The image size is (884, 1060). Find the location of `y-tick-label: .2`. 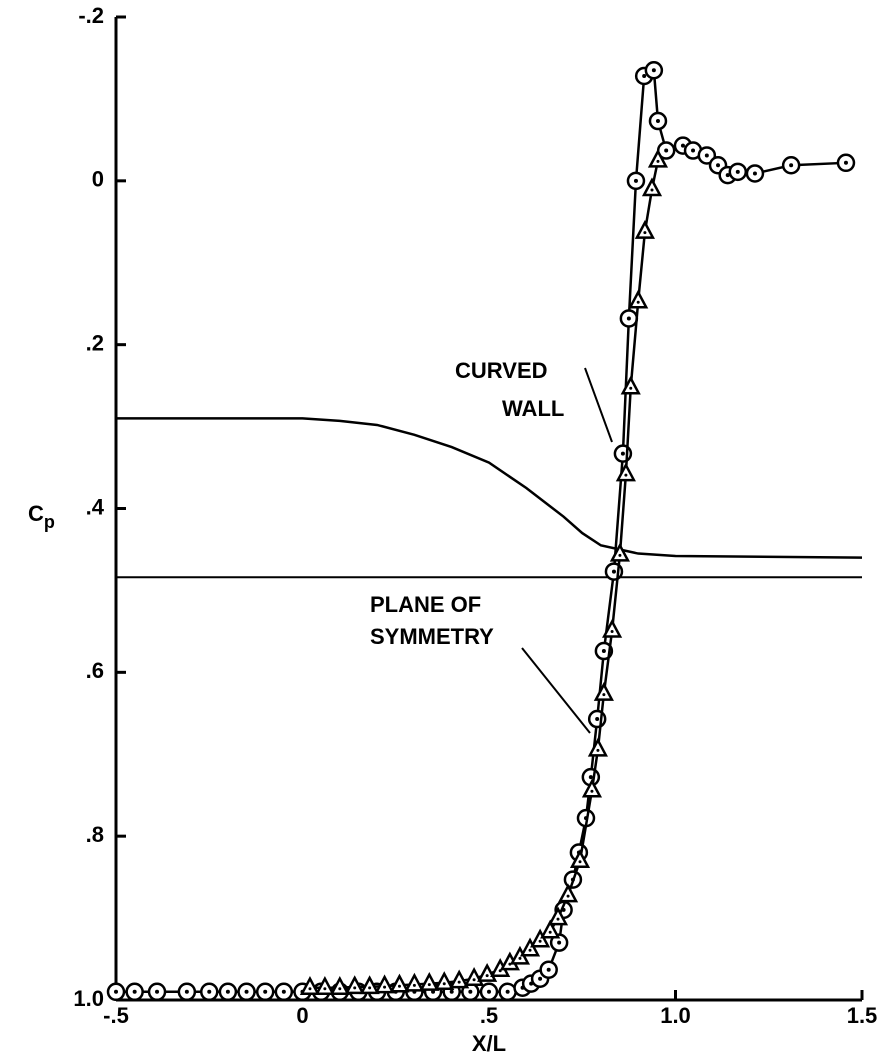

y-tick-label: .2 is located at coordinates (95, 342).